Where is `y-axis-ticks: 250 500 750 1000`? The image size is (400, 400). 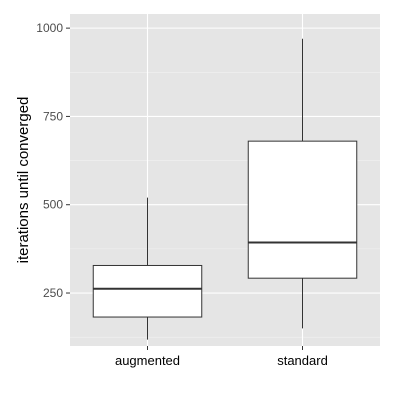
y-axis-ticks: 250 500 750 1000 is located at coordinates (53, 160).